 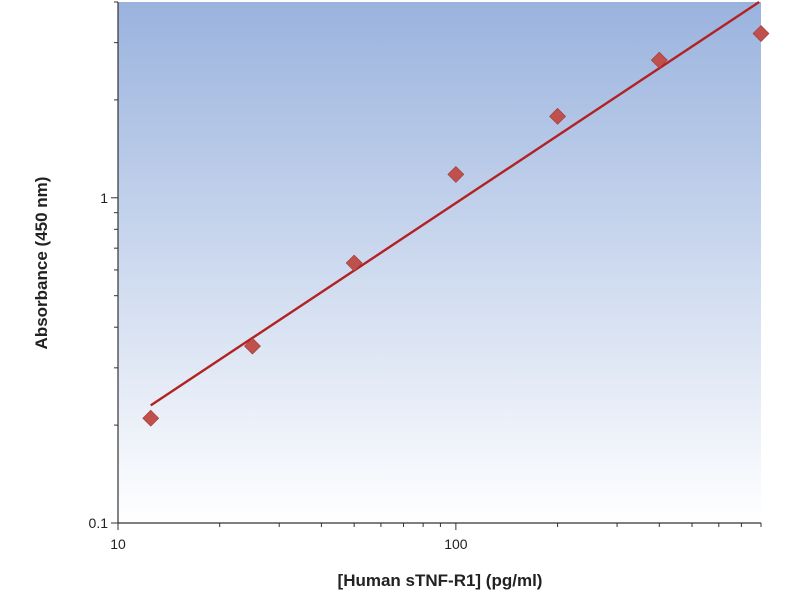 I want to click on y-axis-title: Absorbance (450 nm), so click(x=41, y=263).